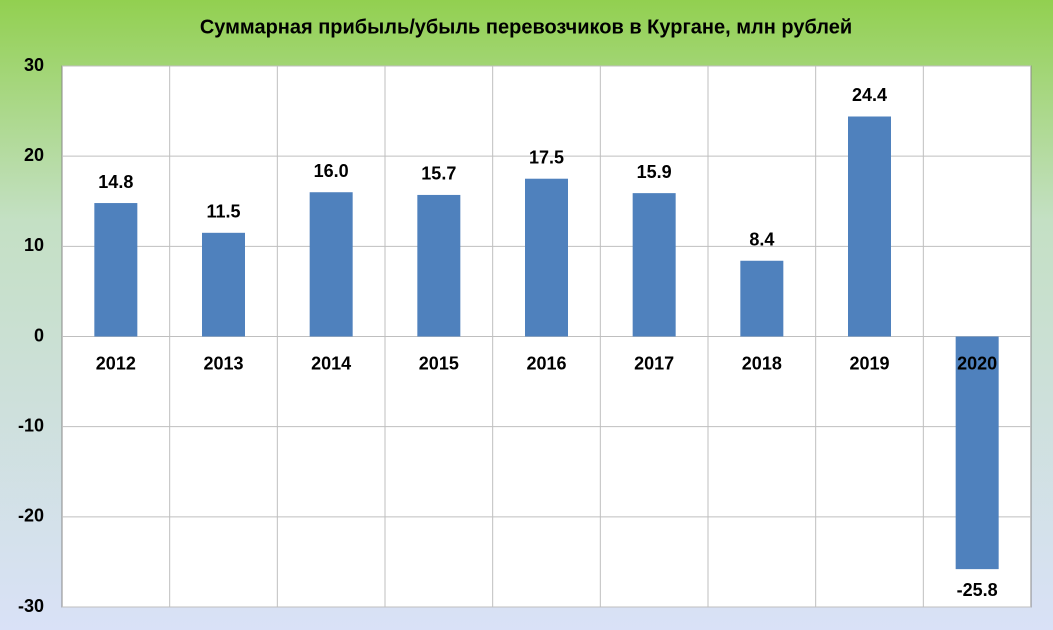  I want to click on x-tick-label: 2012, so click(116, 363).